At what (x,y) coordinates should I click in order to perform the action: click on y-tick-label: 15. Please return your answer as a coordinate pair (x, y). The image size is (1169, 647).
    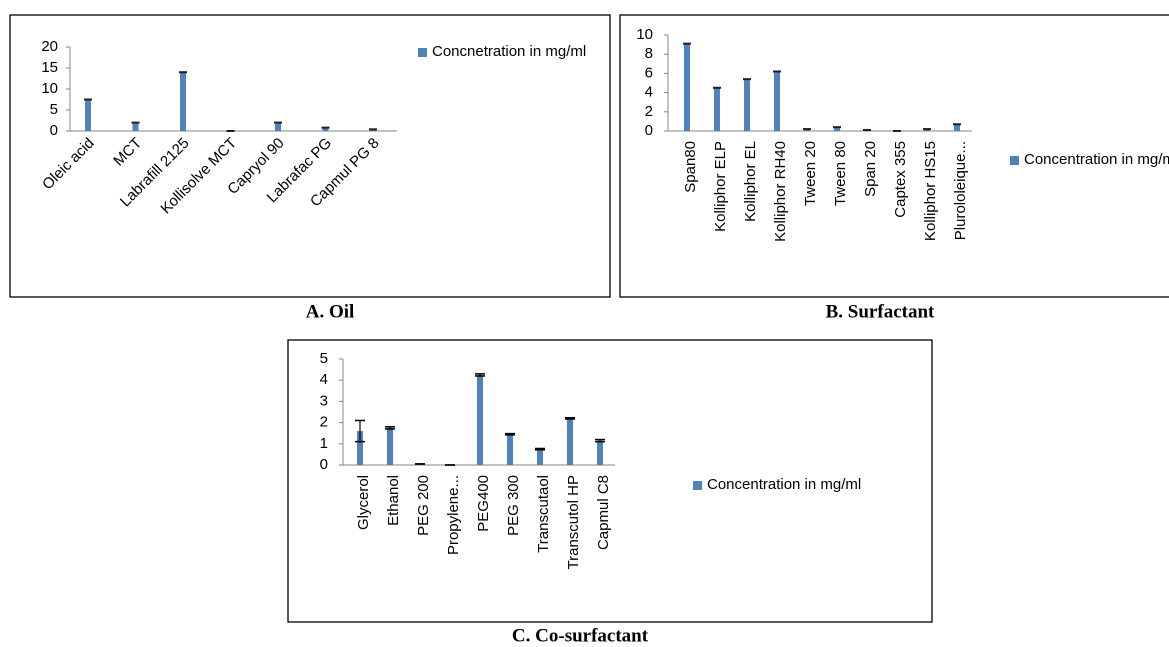
    Looking at the image, I should click on (49, 67).